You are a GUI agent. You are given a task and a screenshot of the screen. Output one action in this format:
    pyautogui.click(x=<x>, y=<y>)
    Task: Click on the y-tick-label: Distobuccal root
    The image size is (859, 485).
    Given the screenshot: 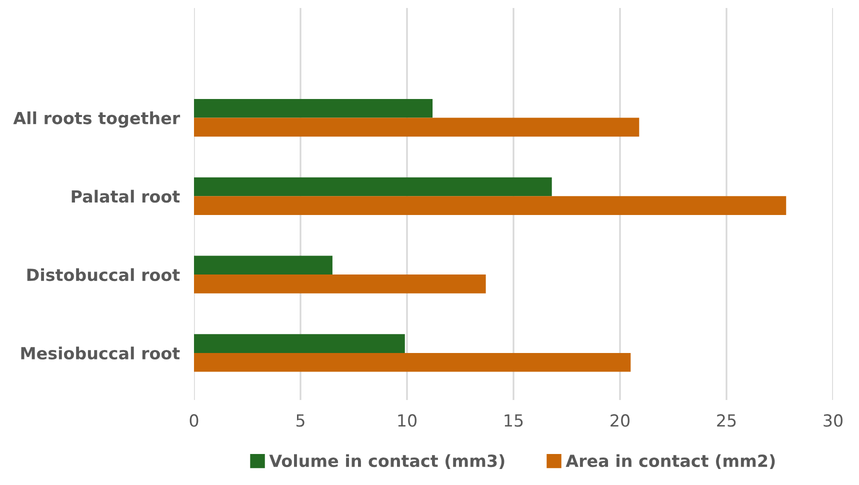 What is the action you would take?
    pyautogui.click(x=103, y=275)
    